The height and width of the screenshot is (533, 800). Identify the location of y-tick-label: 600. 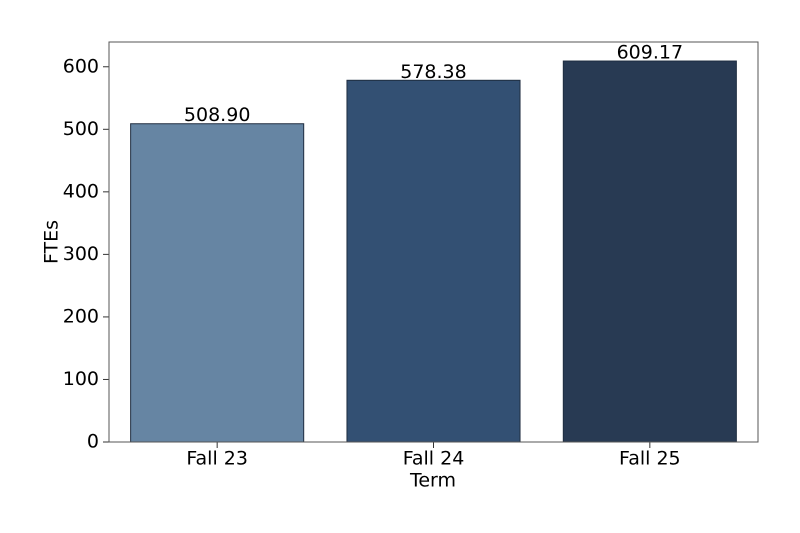
(81, 66).